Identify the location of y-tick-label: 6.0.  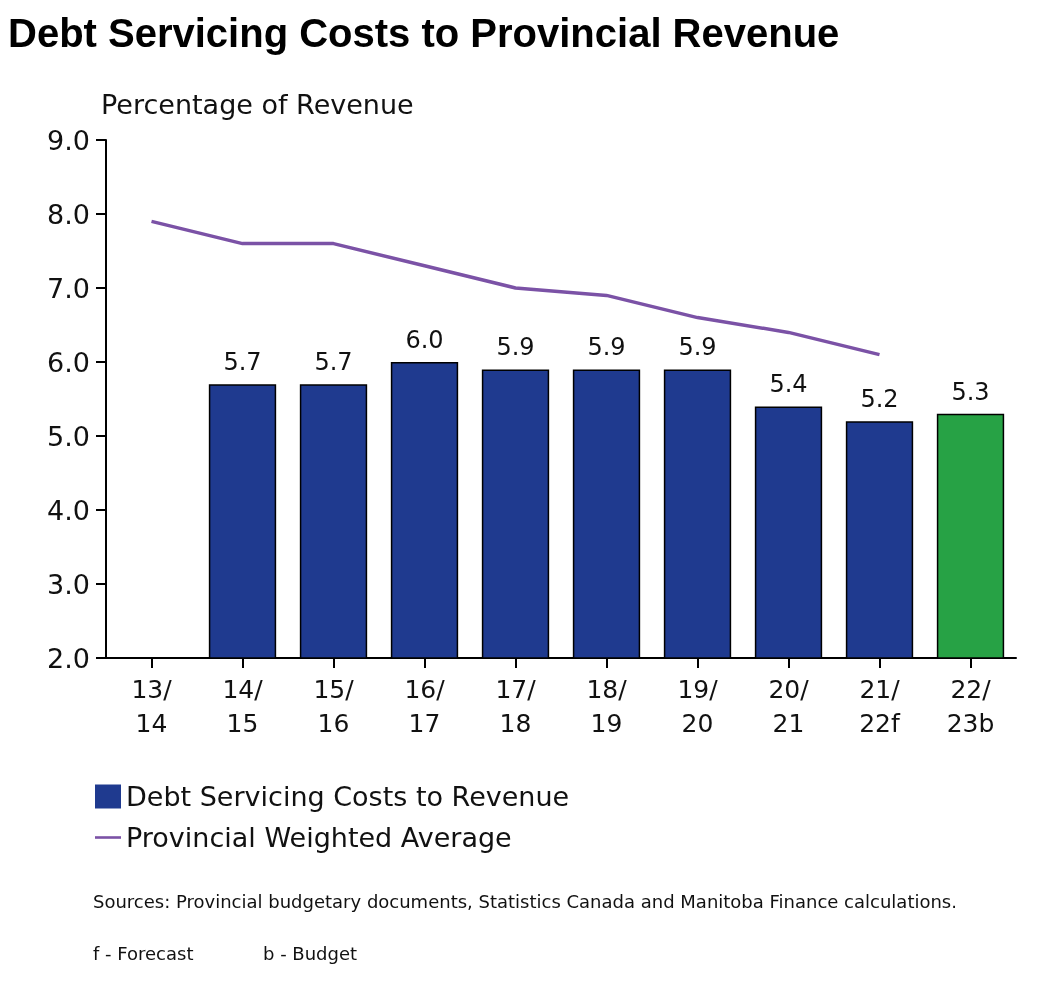
(68, 362).